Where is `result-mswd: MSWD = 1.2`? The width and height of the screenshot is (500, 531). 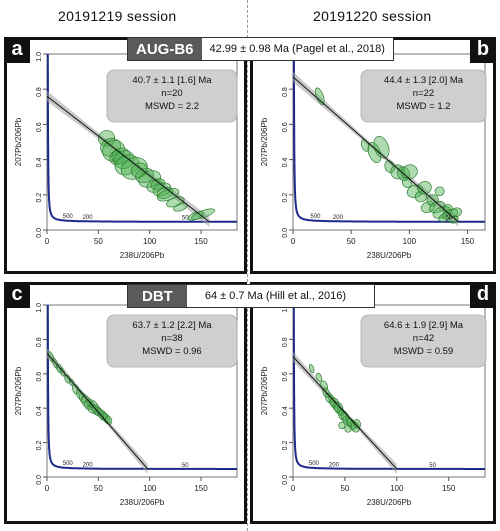
result-mswd: MSWD = 1.2 is located at coordinates (423, 106).